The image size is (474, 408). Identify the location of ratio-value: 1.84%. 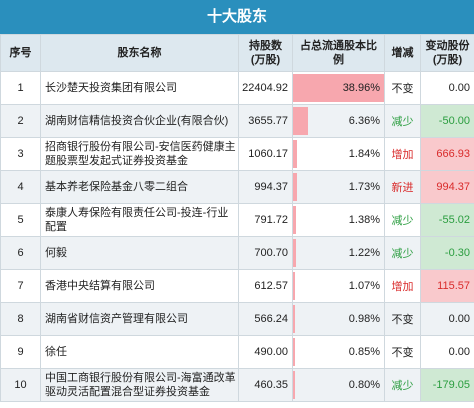
(364, 154).